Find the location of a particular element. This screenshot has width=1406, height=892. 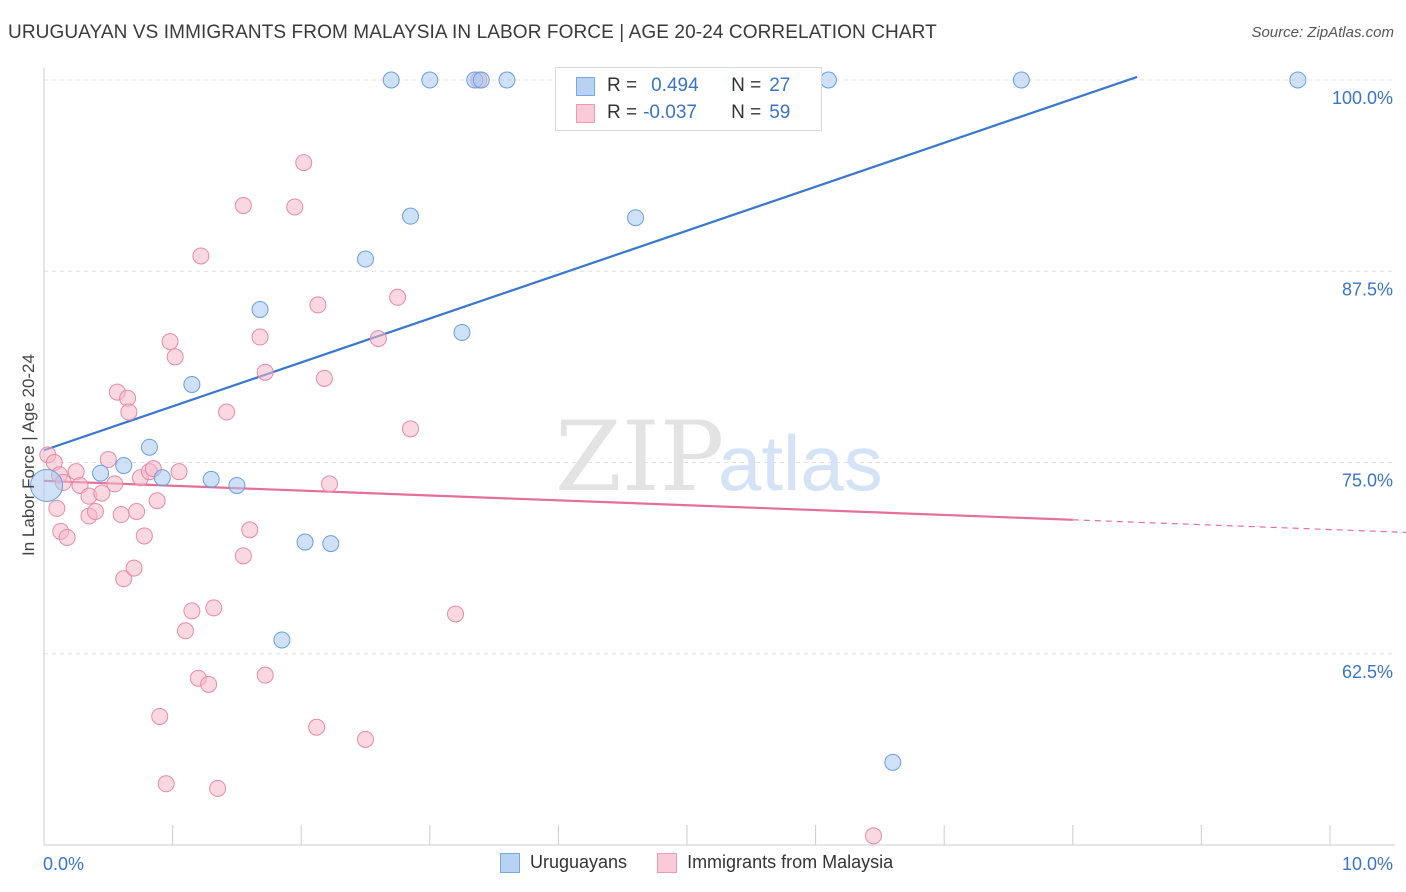

legend-n-value: 59 is located at coordinates (780, 112).